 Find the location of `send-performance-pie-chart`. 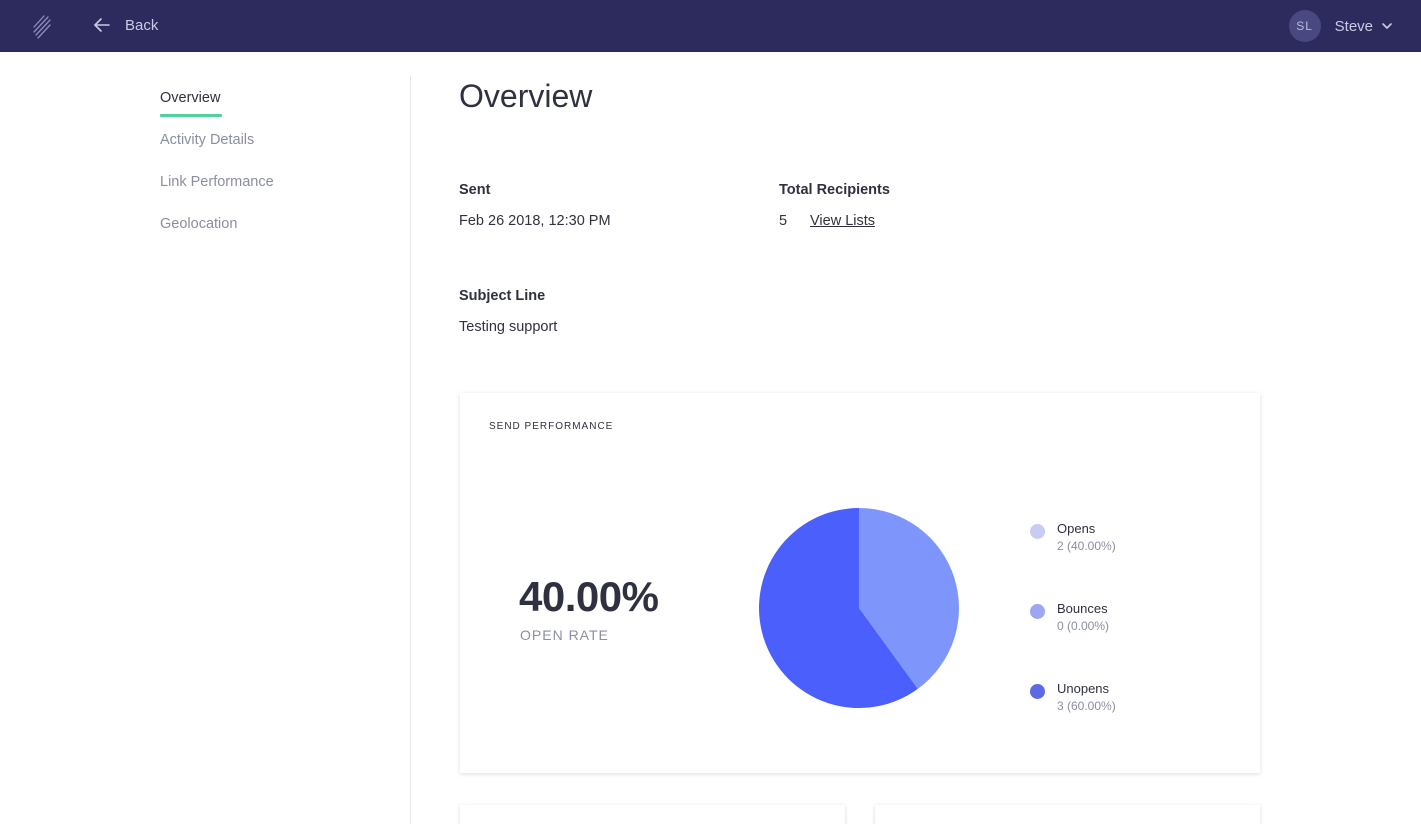

send-performance-pie-chart is located at coordinates (859, 608).